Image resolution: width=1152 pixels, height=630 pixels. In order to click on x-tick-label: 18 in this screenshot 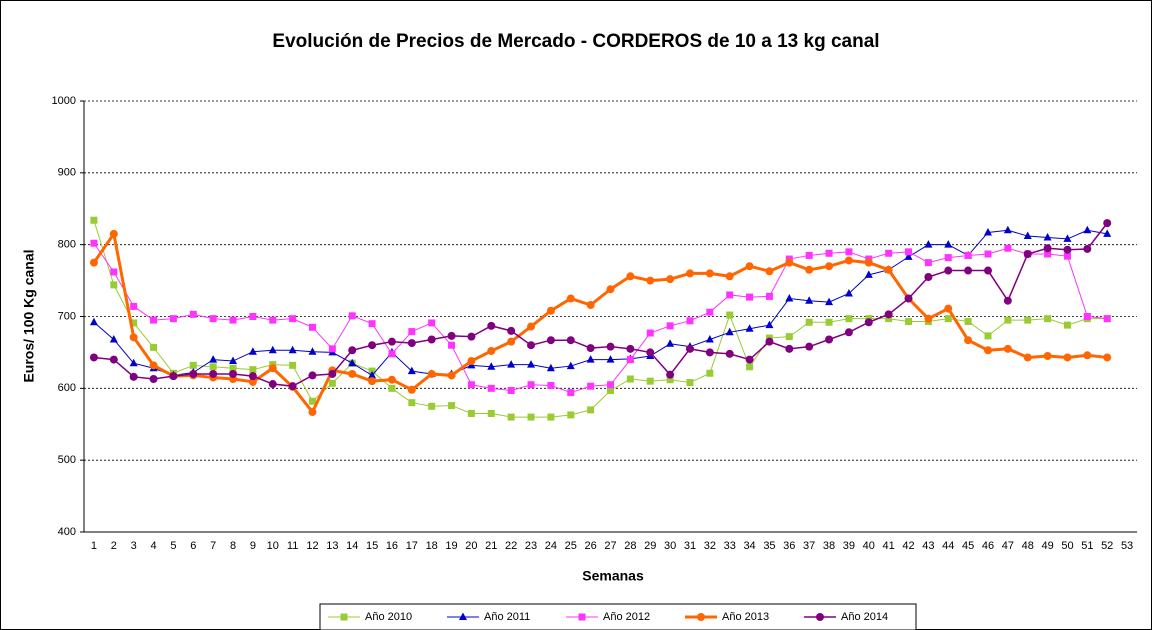, I will do `click(432, 546)`.